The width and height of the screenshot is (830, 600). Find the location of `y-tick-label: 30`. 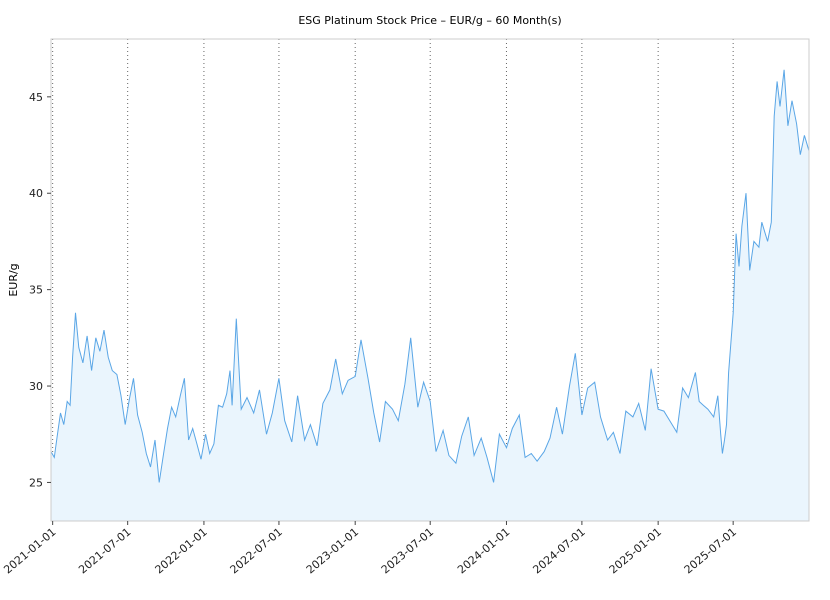

y-tick-label: 30 is located at coordinates (36, 386).